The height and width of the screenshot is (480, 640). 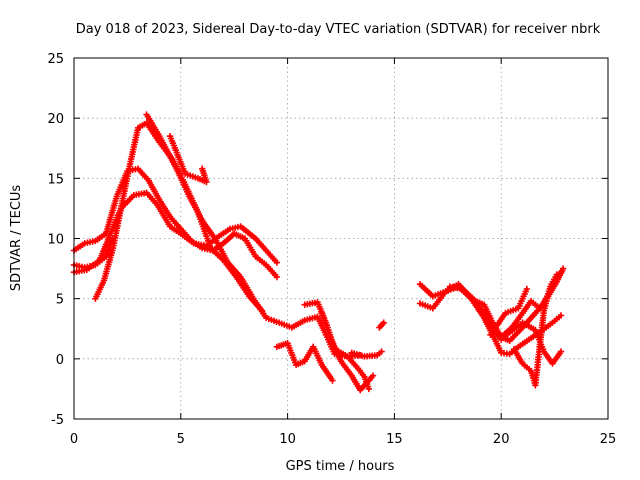 I want to click on x-tick-label: 15, so click(x=394, y=439).